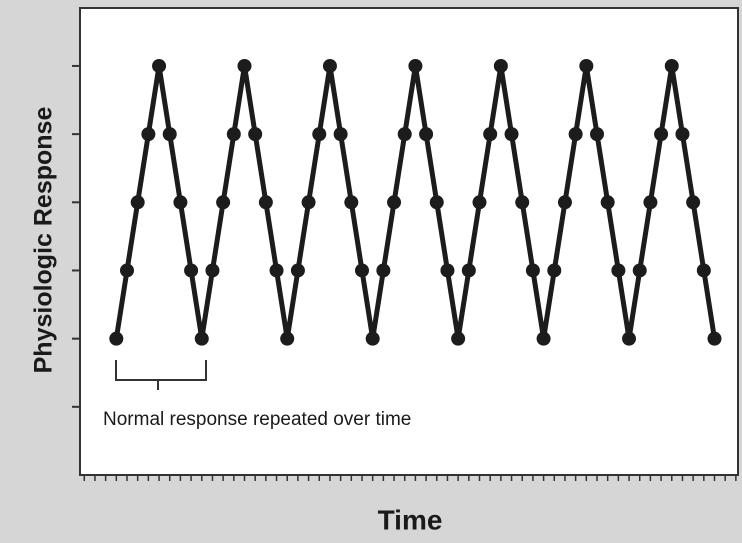 The image size is (742, 543). I want to click on y-axis-label: Physiologic Response, so click(44, 240).